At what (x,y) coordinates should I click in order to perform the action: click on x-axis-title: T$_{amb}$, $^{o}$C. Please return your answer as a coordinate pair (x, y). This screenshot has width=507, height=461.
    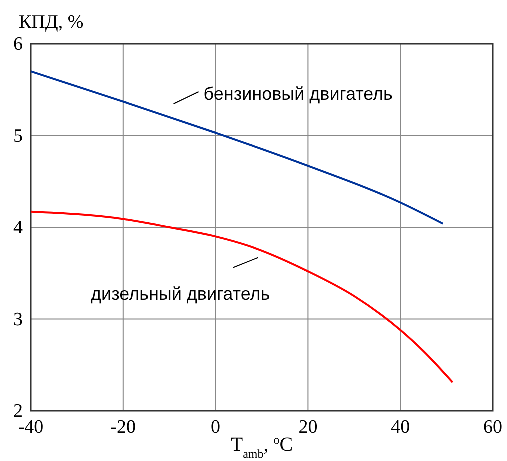
    Looking at the image, I should click on (262, 447).